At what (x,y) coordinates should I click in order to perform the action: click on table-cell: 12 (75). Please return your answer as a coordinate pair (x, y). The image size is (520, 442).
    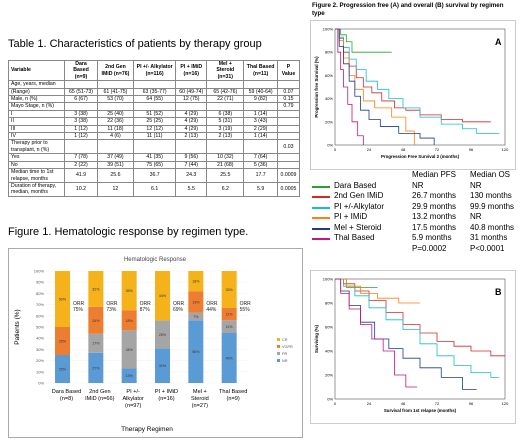
    Looking at the image, I should click on (191, 99).